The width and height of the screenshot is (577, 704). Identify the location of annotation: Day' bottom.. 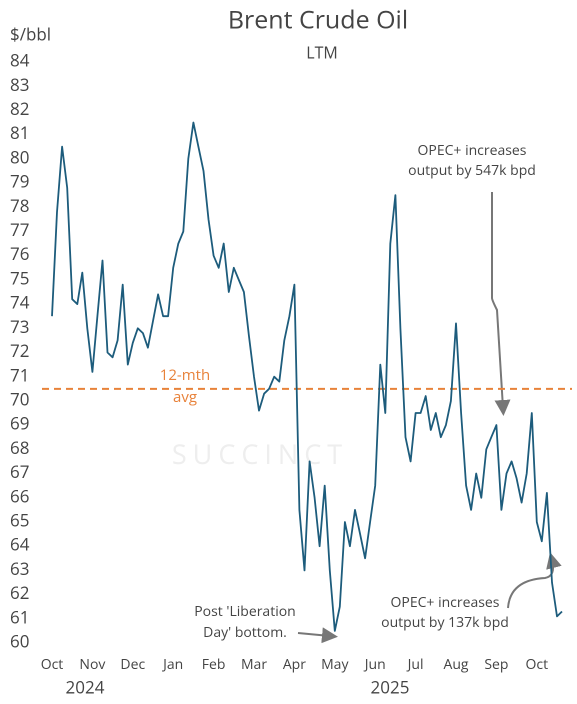
(245, 632).